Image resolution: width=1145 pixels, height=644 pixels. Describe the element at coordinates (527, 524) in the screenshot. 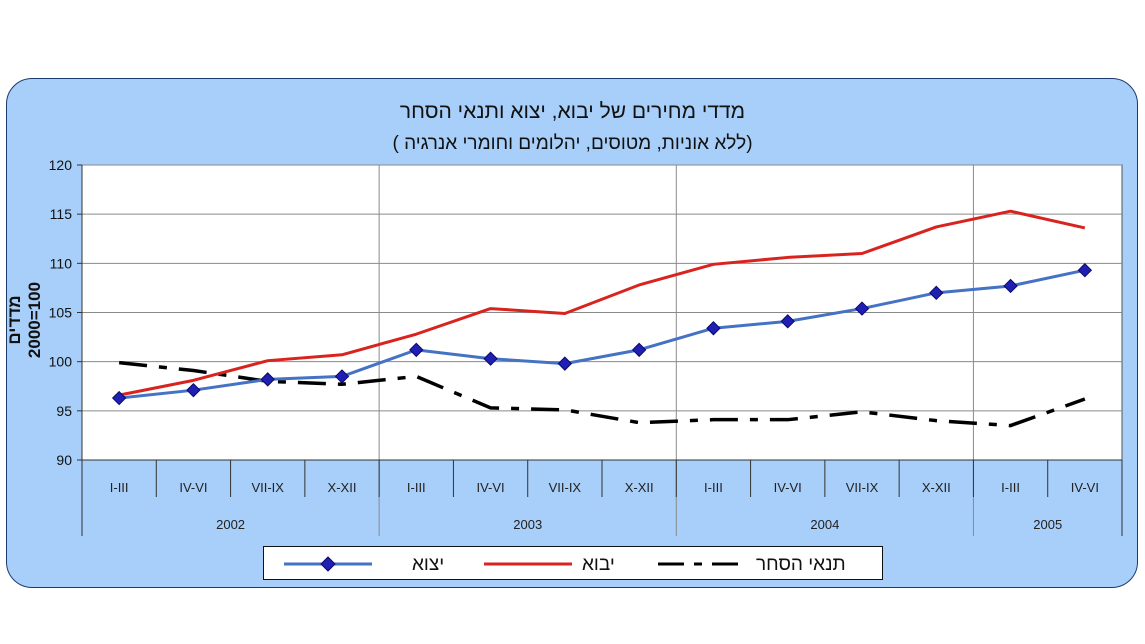

I see `x-year-label: 2003` at that location.